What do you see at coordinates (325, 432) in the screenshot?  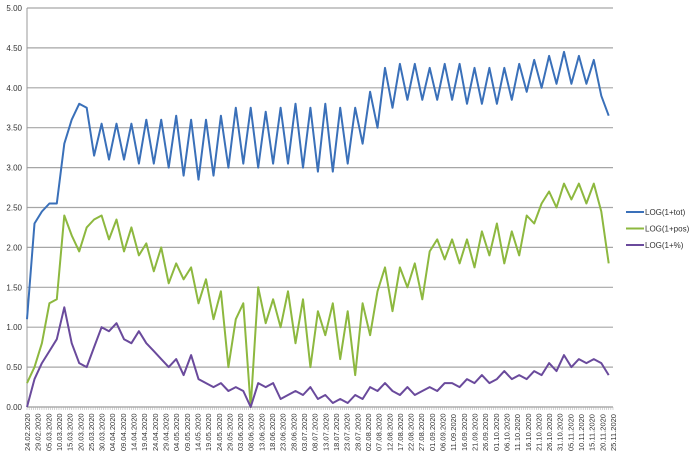 I see `x-tick-label: 13.07.2020` at bounding box center [325, 432].